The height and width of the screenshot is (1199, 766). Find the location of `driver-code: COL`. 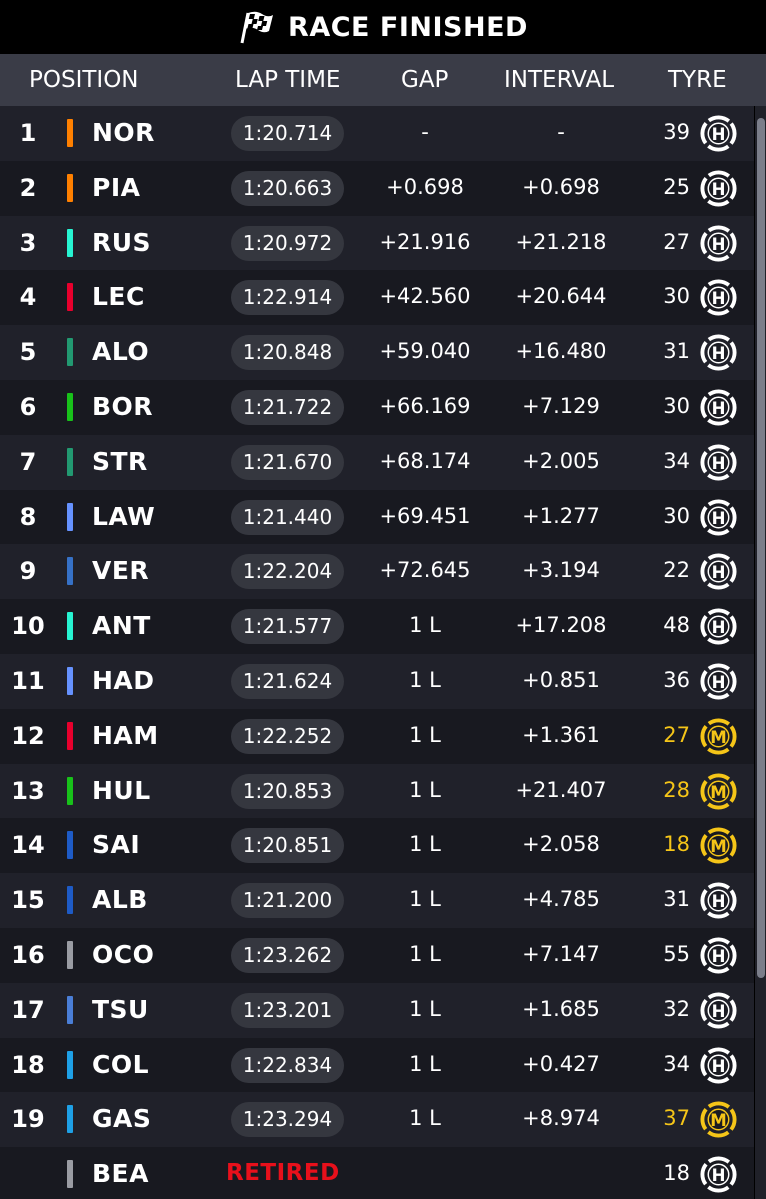

driver-code: COL is located at coordinates (121, 1064).